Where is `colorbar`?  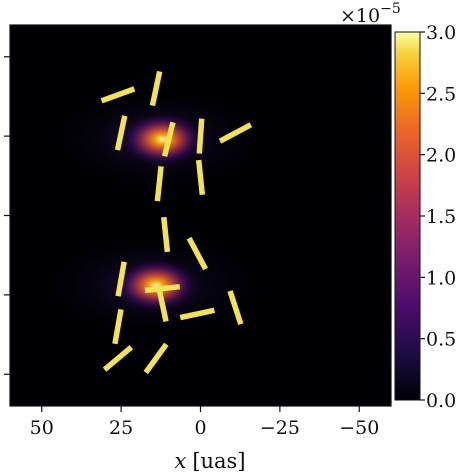 colorbar is located at coordinates (407, 216).